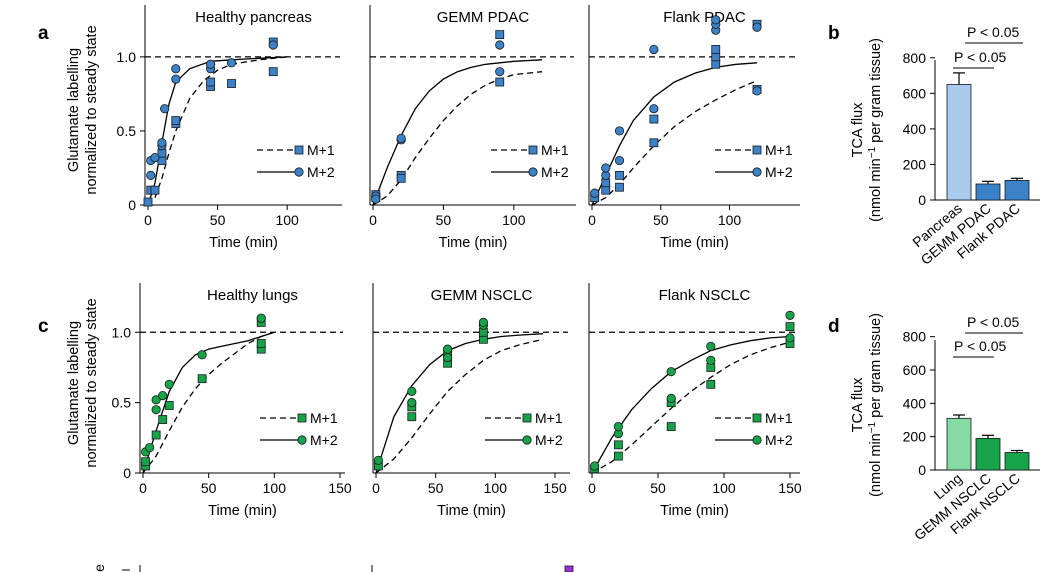 The image size is (1058, 572). I want to click on chart-c2: GEMM NSCLC 0 50 100 150 Time (min) M+1 M+2, so click(471, 401).